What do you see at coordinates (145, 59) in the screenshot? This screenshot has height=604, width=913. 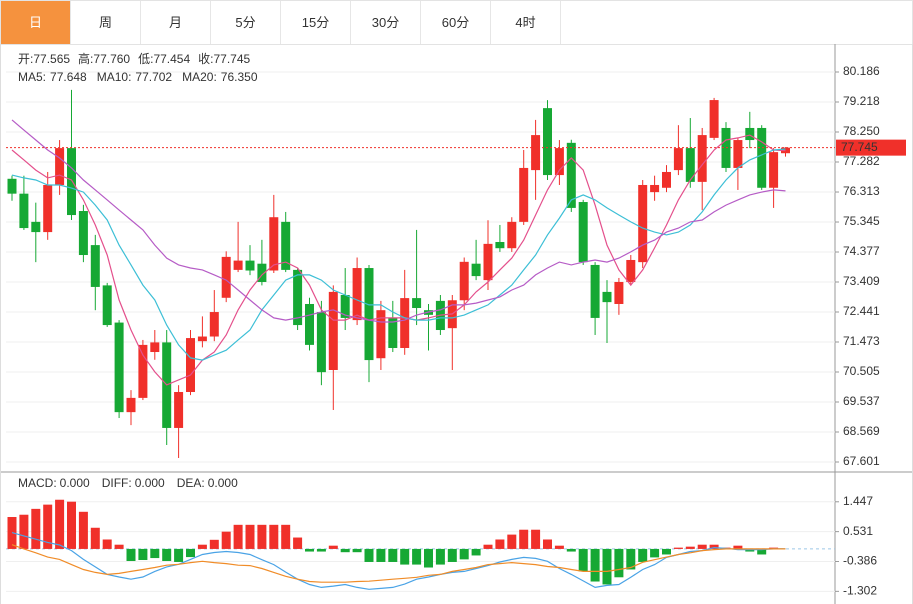 I see `info-label: 低:` at bounding box center [145, 59].